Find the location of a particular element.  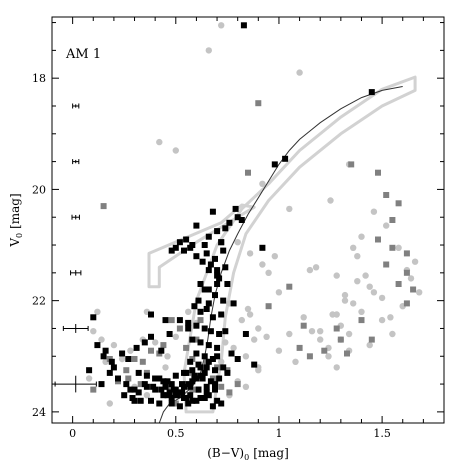

x-axis-label-sub: 0 is located at coordinates (246, 457).